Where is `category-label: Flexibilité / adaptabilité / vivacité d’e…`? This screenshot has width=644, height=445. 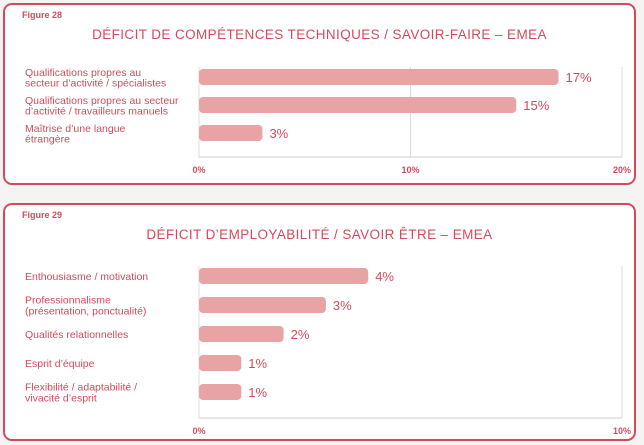
category-label: Flexibilité / adaptabilité / vivacité d’e… is located at coordinates (81, 393).